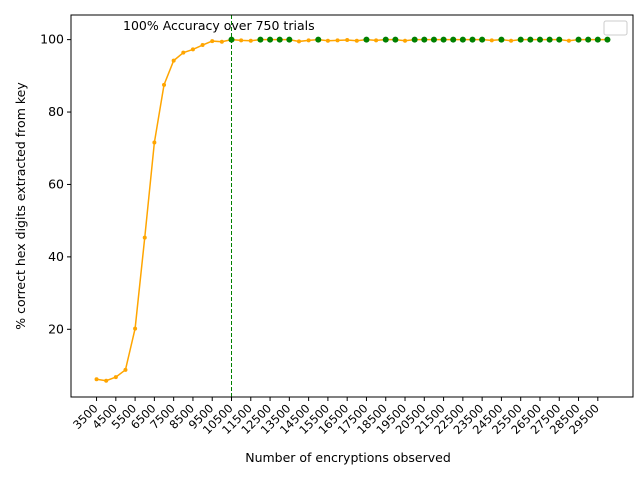 The width and height of the screenshot is (640, 484). I want to click on y-axis-label: % correct hex digits extracted from key, so click(20, 206).